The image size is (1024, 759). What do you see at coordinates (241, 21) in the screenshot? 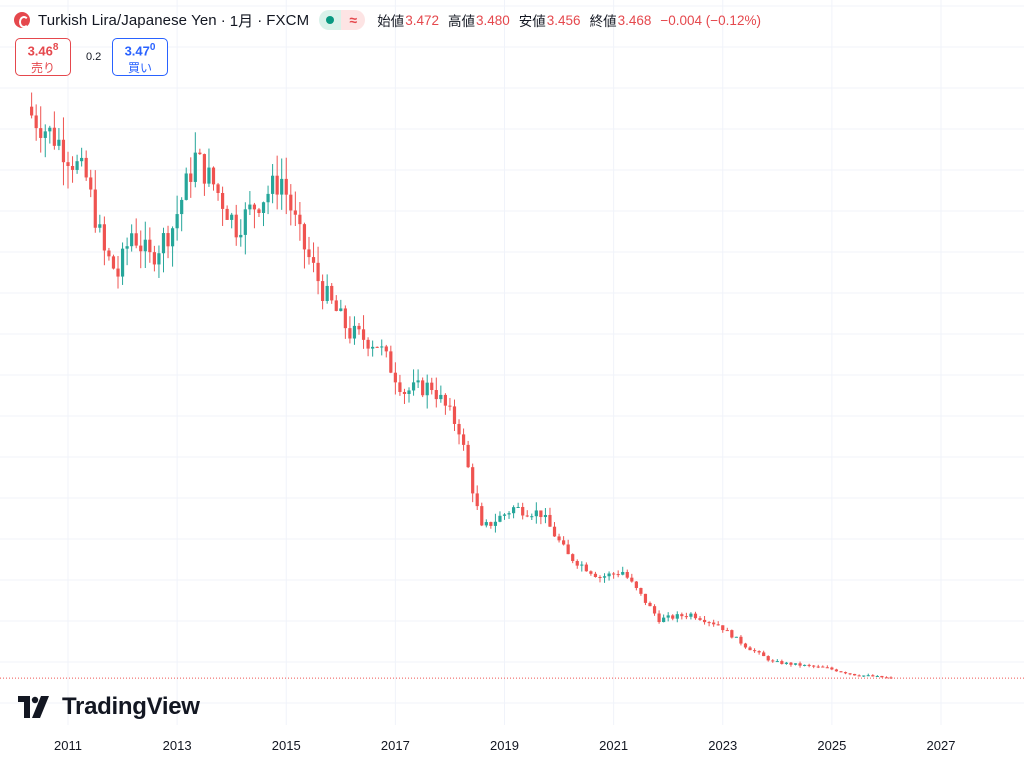
I see `interval-label: 1月` at bounding box center [241, 21].